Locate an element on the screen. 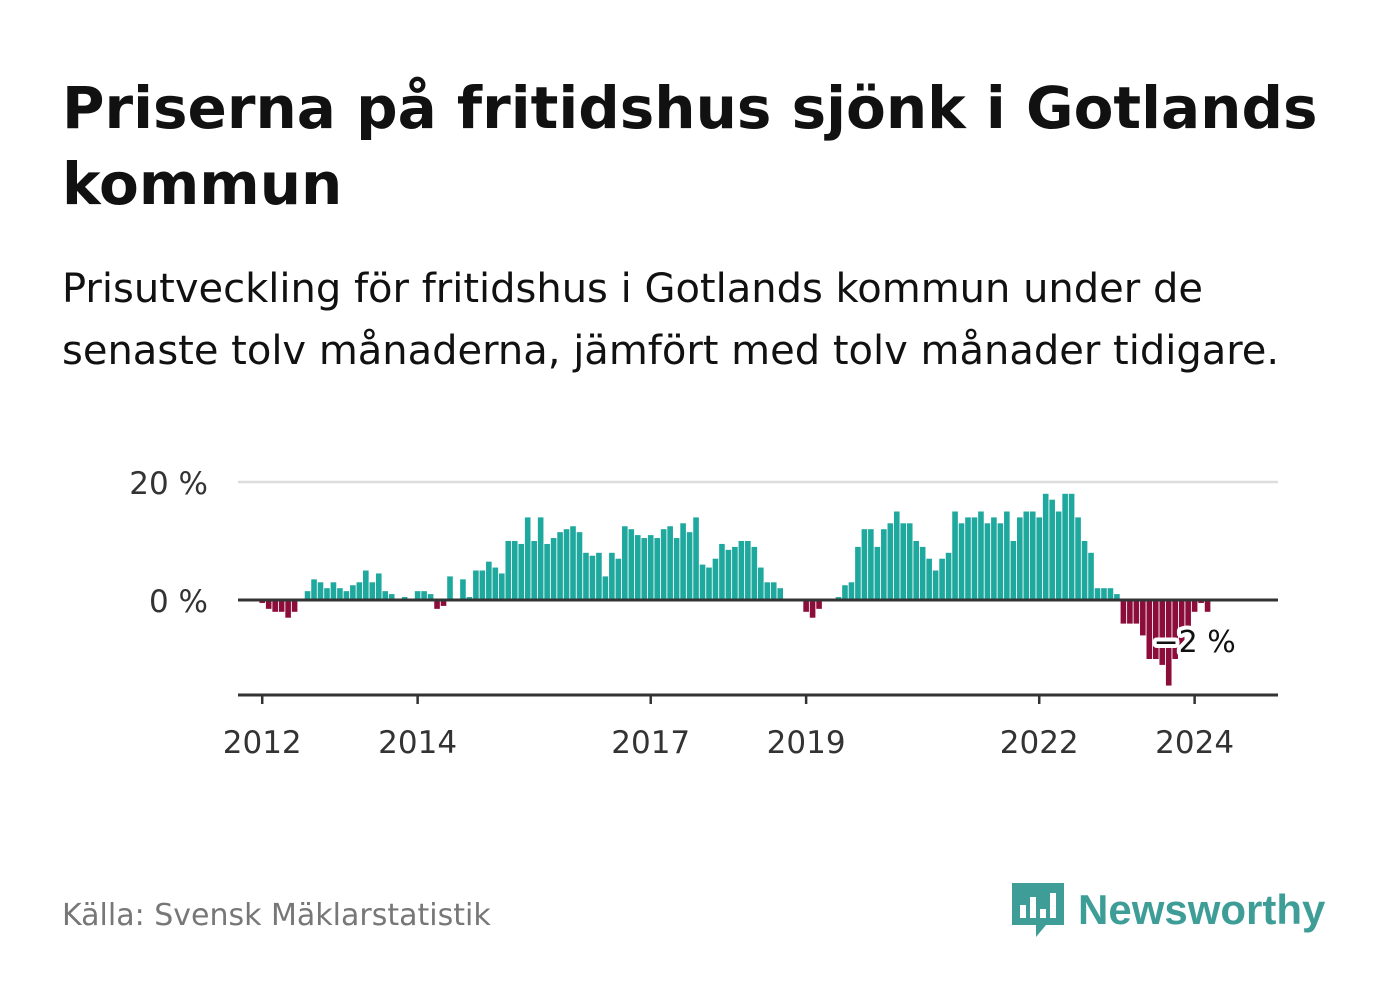 The image size is (1382, 999). newsworthy-logo: Newsworthy is located at coordinates (1167, 910).